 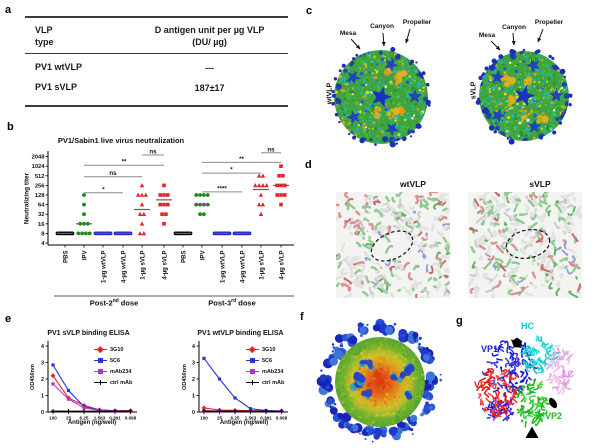 I want to click on table-header-d-antigen: D antigen unit per µg VLP (DU/ µg), so click(x=209, y=36).